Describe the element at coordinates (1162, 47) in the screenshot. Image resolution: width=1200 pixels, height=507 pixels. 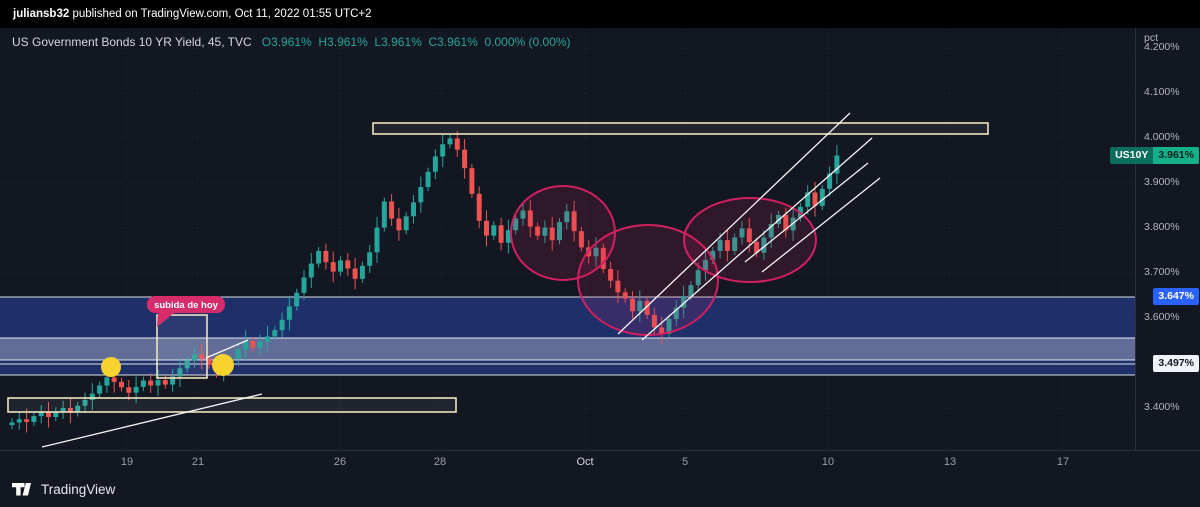
I see `price-label-4.200%: 4.200%` at that location.